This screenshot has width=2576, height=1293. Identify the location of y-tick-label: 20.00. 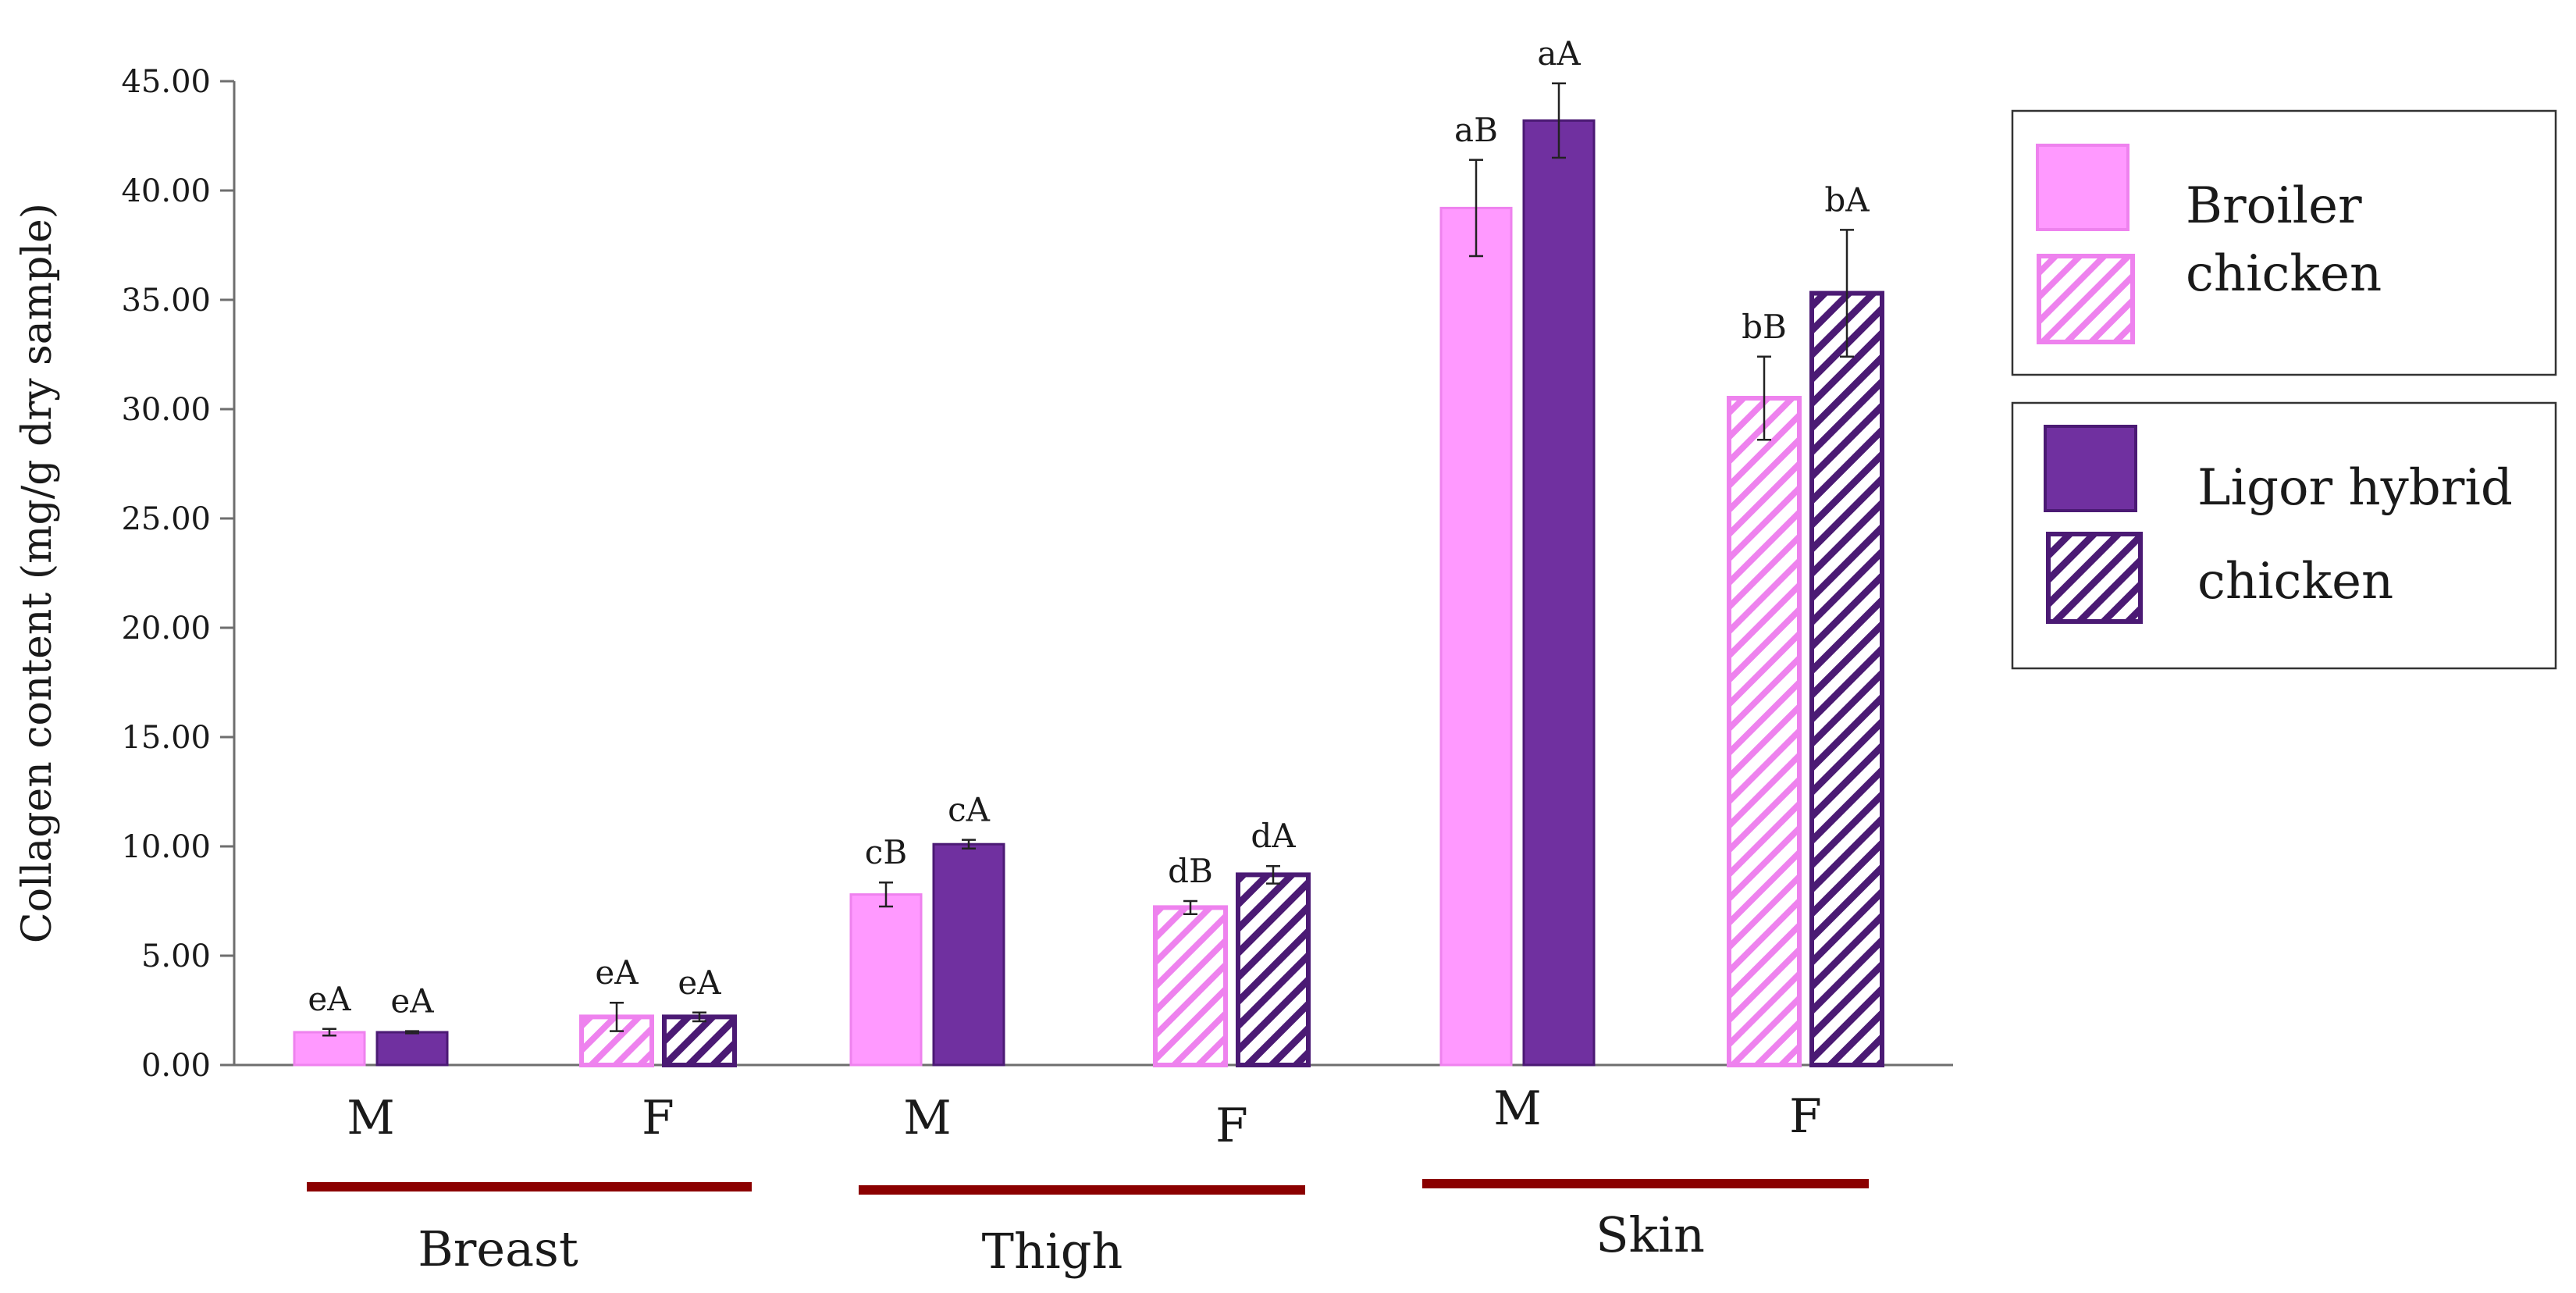
(166, 628).